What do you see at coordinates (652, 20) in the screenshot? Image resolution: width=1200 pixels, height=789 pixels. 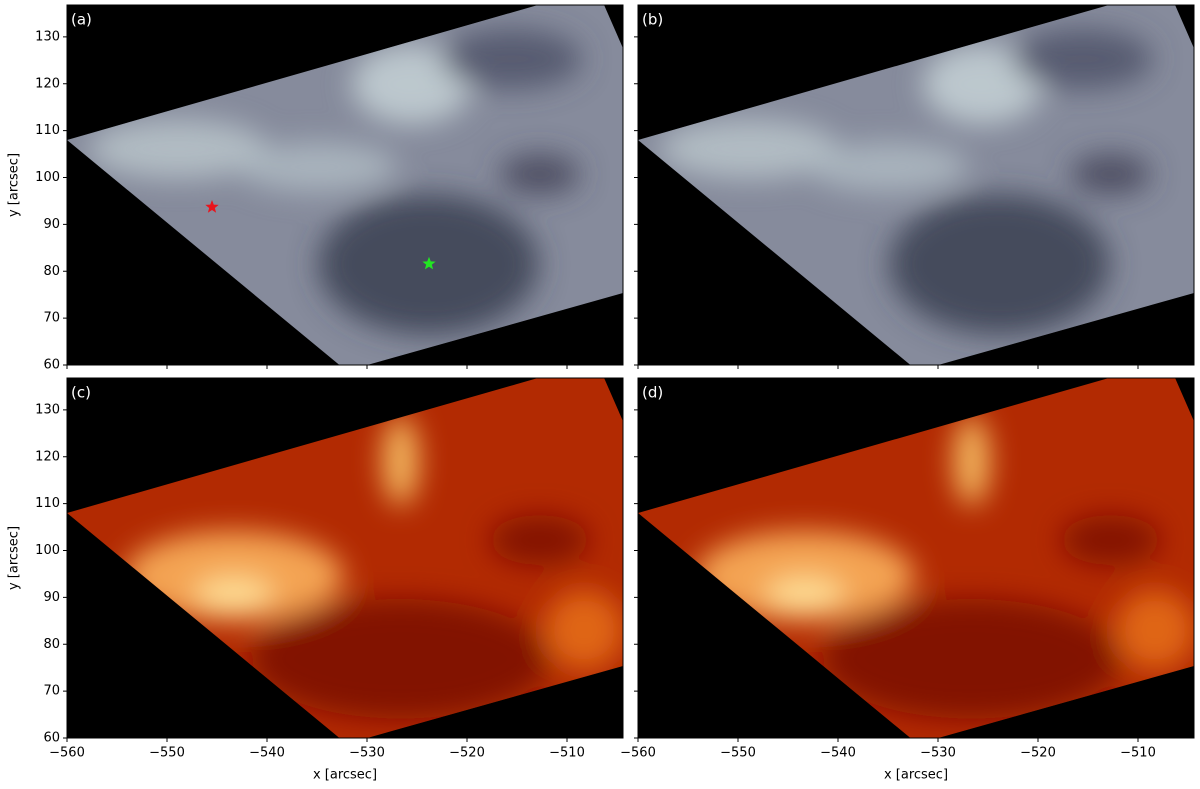 I see `panel-label: (b)` at bounding box center [652, 20].